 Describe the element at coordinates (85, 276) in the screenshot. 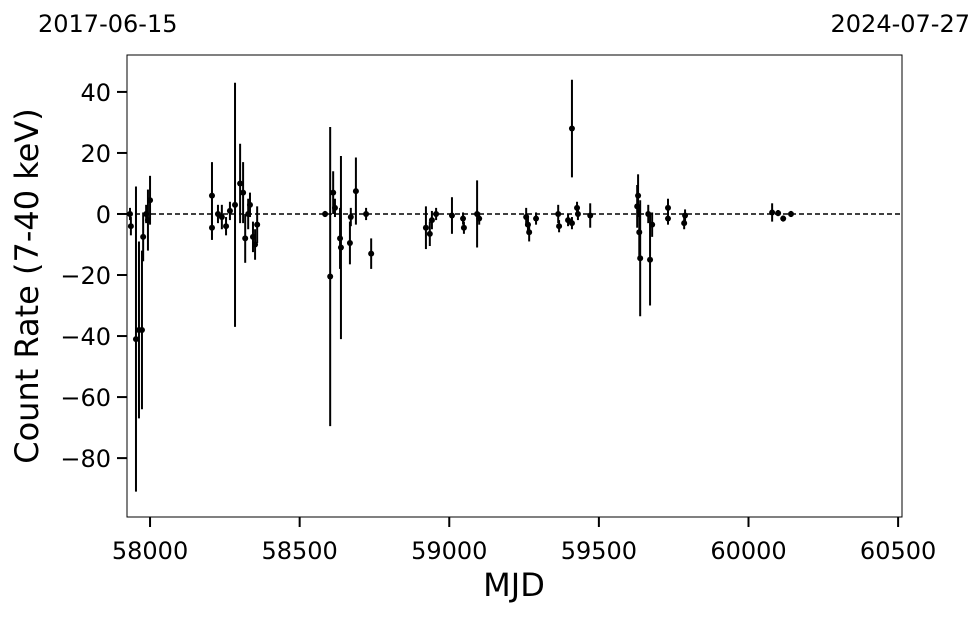

I see `y-tick-label: −20` at that location.